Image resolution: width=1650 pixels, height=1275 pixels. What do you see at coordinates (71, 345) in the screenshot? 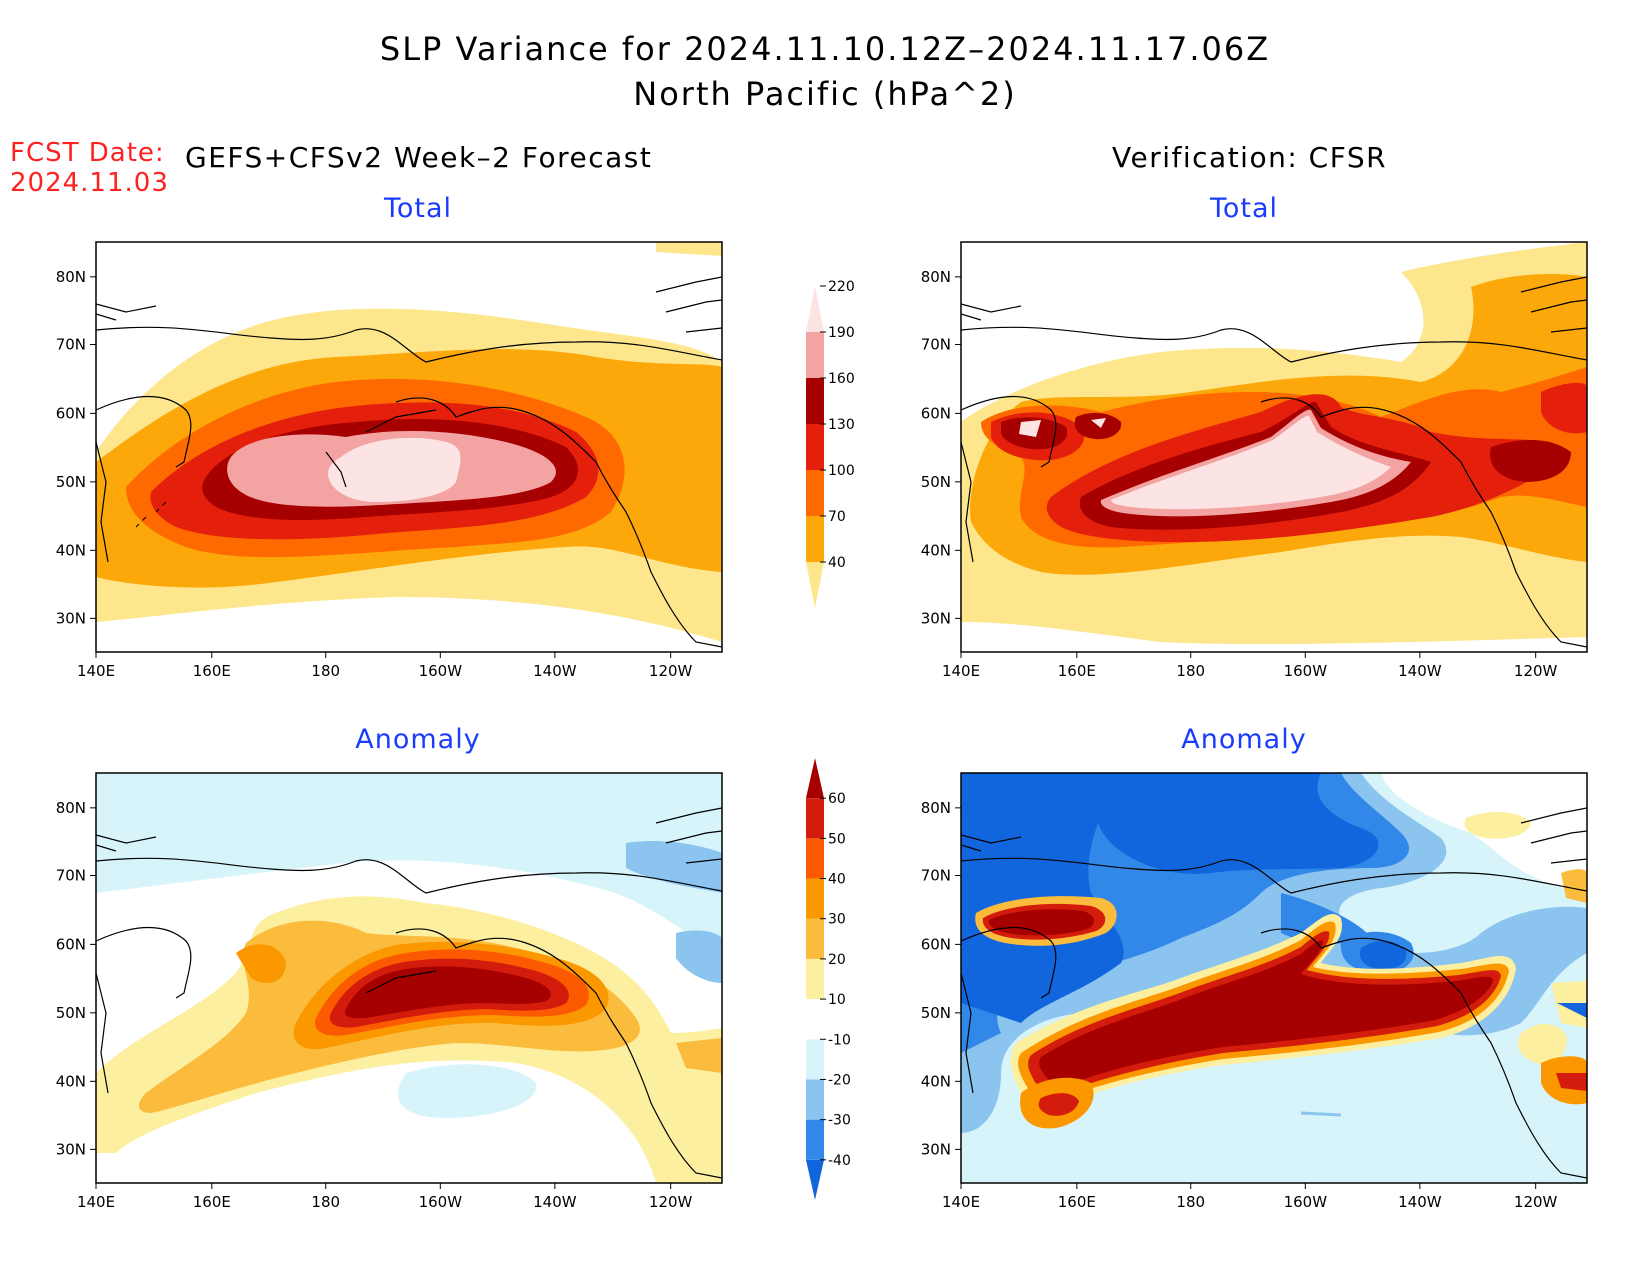
I see `forecast-total-lat-label: 70N` at bounding box center [71, 345].